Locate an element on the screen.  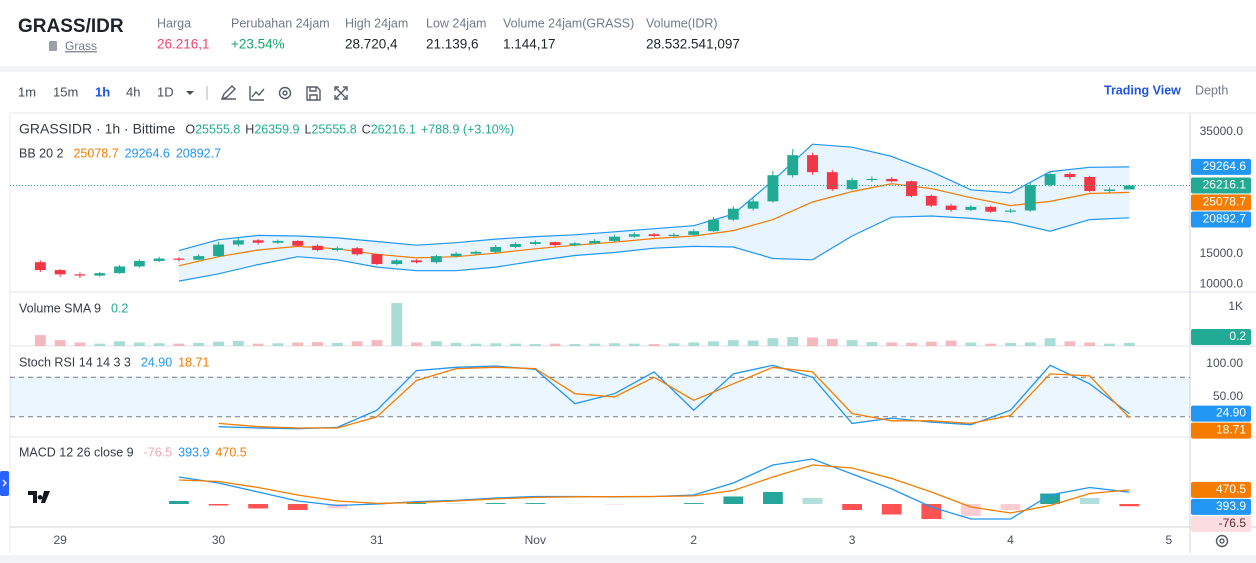
interval-button: 1h is located at coordinates (102, 91).